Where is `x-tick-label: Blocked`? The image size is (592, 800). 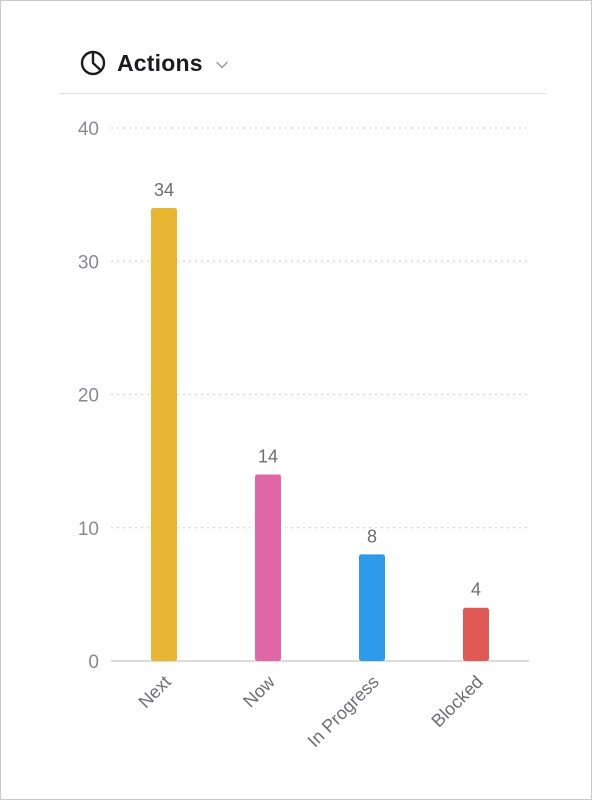 x-tick-label: Blocked is located at coordinates (456, 701).